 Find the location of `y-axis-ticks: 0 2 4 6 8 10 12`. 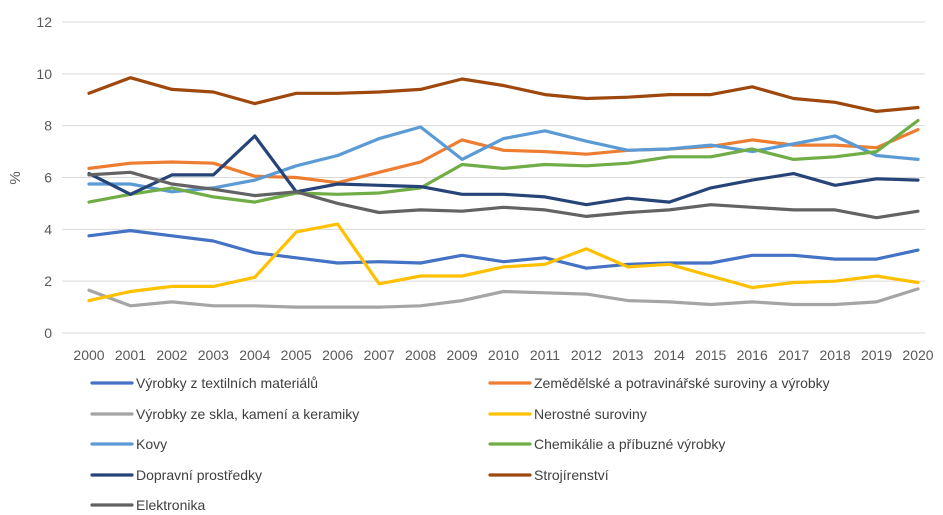

y-axis-ticks: 0 2 4 6 8 10 12 is located at coordinates (44, 177).